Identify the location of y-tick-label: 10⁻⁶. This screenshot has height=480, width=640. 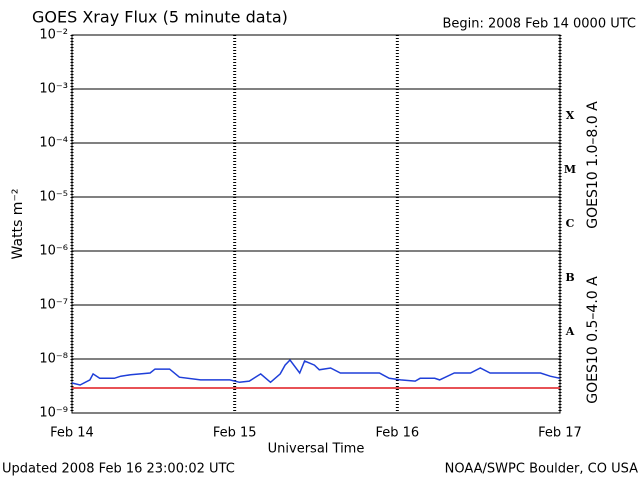
(53, 251).